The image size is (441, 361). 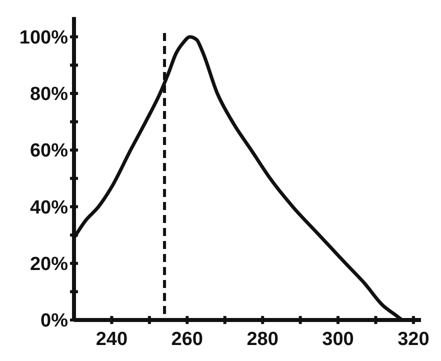 What do you see at coordinates (49, 95) in the screenshot?
I see `y-tick-label: 80%` at bounding box center [49, 95].